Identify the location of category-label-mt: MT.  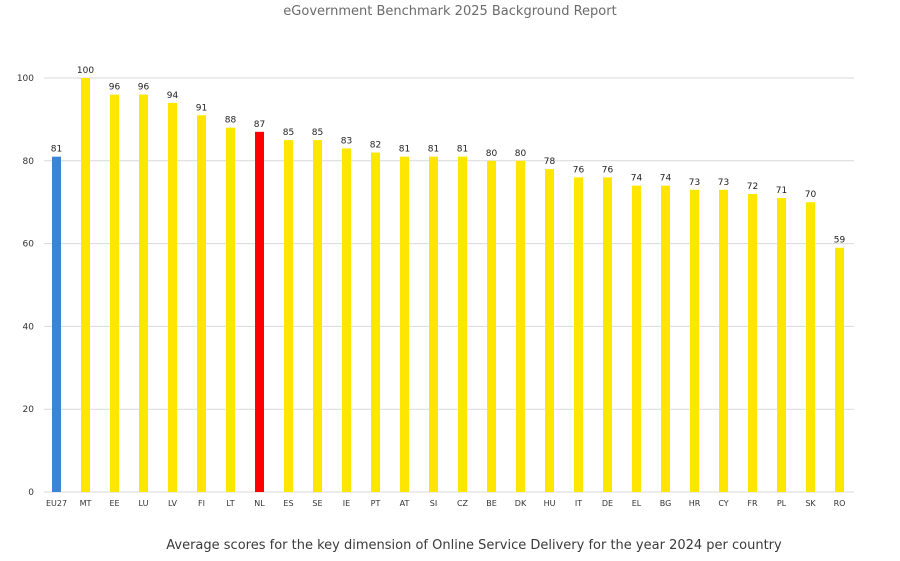
(86, 503).